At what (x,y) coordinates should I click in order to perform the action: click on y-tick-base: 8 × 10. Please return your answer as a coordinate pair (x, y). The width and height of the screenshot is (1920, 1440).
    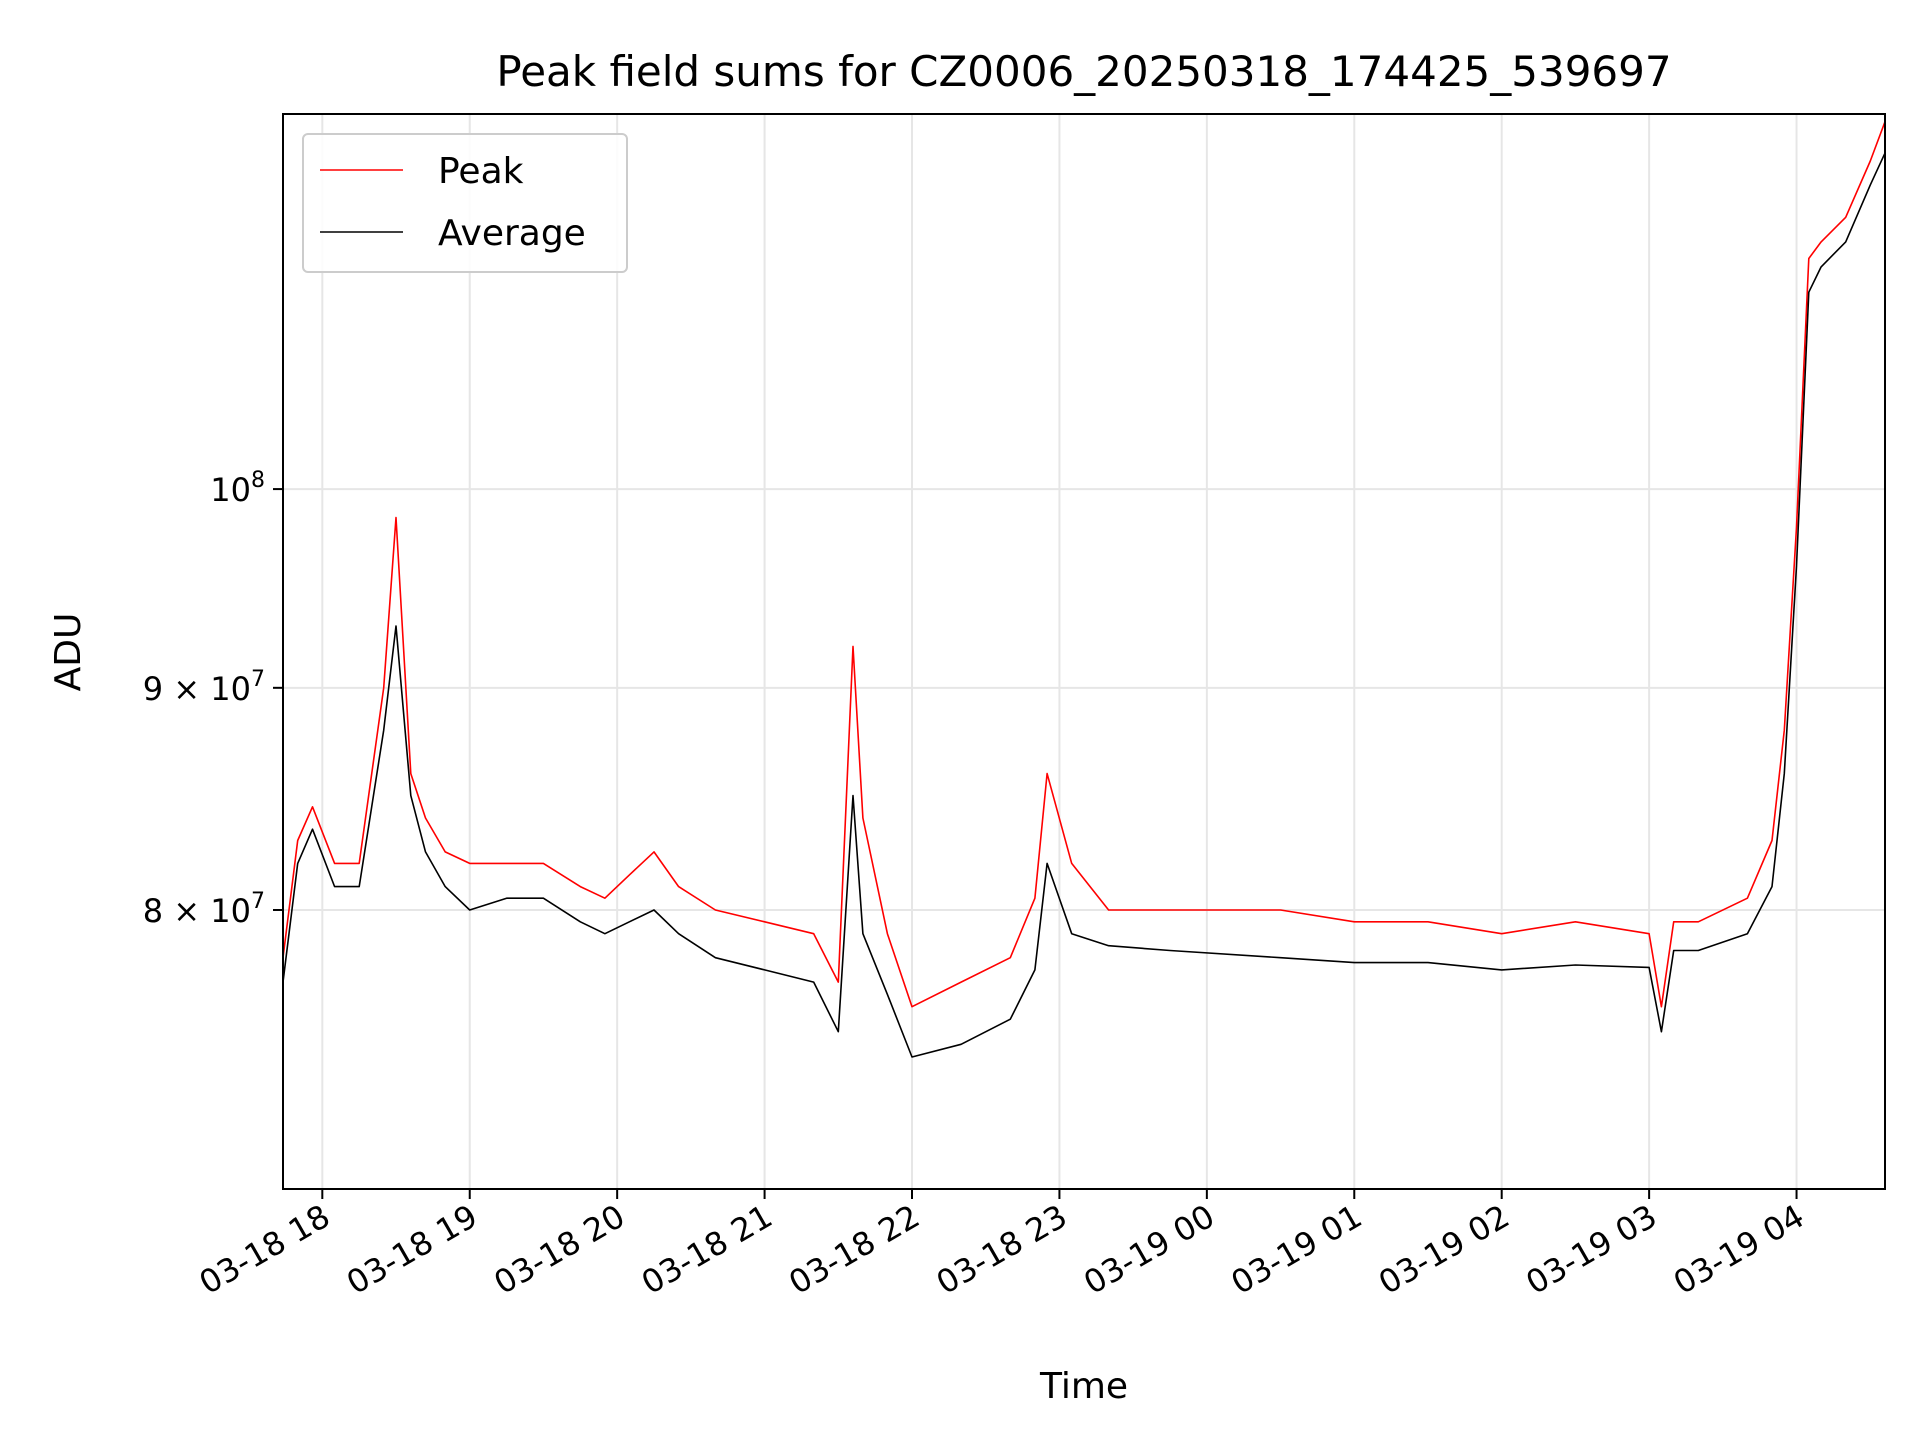
    Looking at the image, I should click on (197, 911).